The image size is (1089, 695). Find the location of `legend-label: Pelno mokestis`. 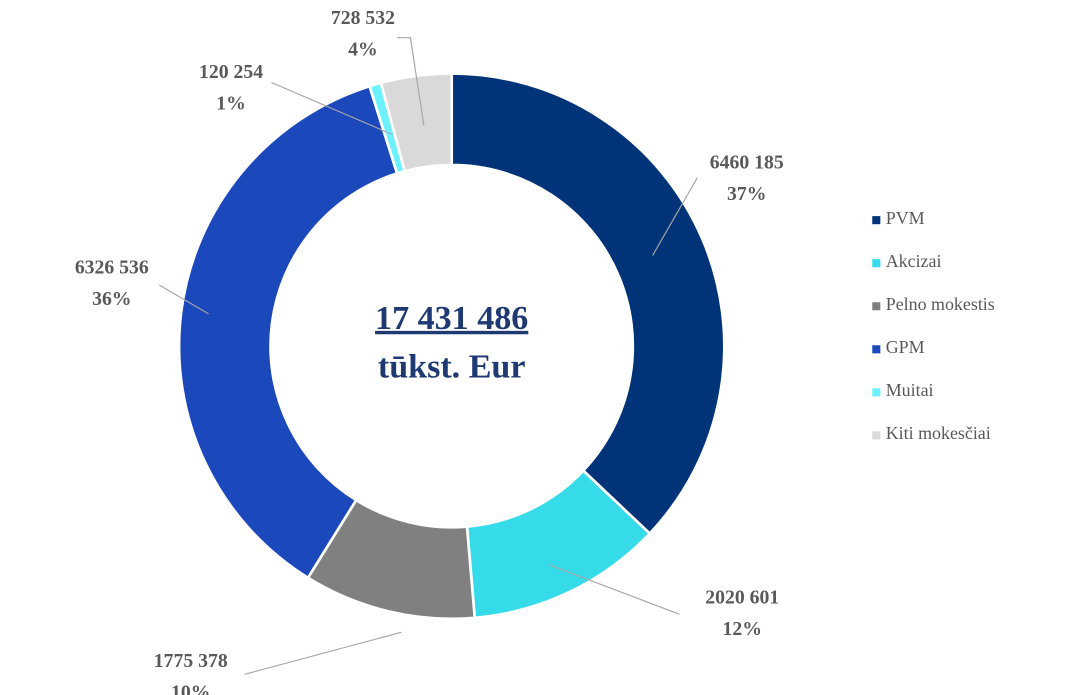

legend-label: Pelno mokestis is located at coordinates (940, 304).